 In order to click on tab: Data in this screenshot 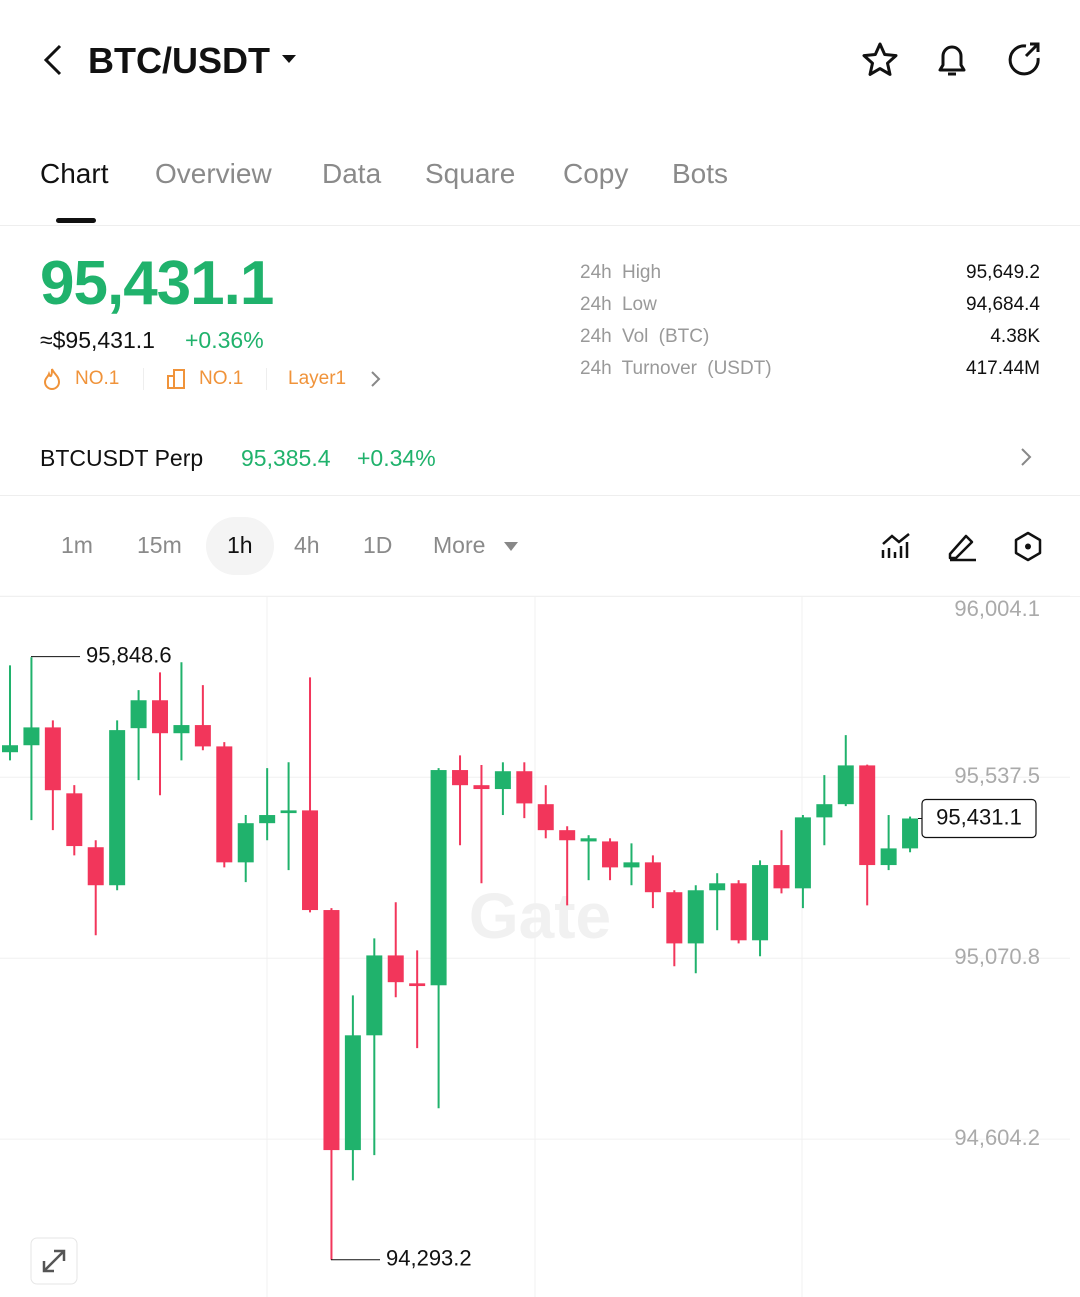, I will do `click(352, 173)`.